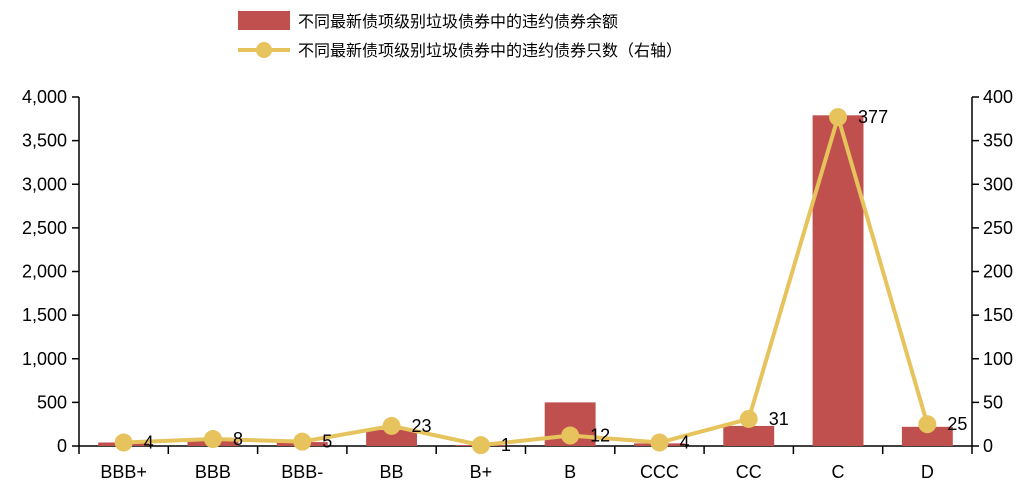  I want to click on y-left-tick-label: 3,000, so click(44, 184).